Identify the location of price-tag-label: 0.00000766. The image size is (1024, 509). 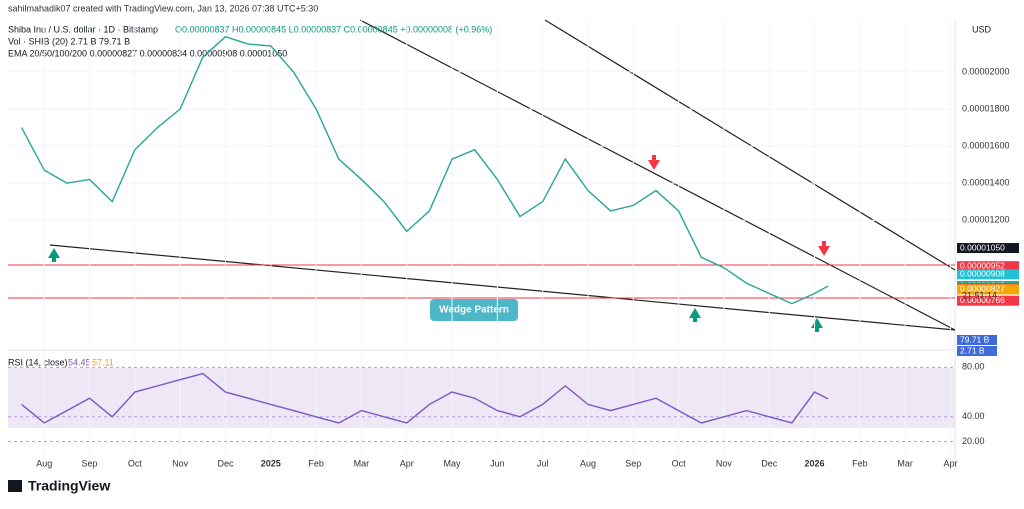
(982, 300).